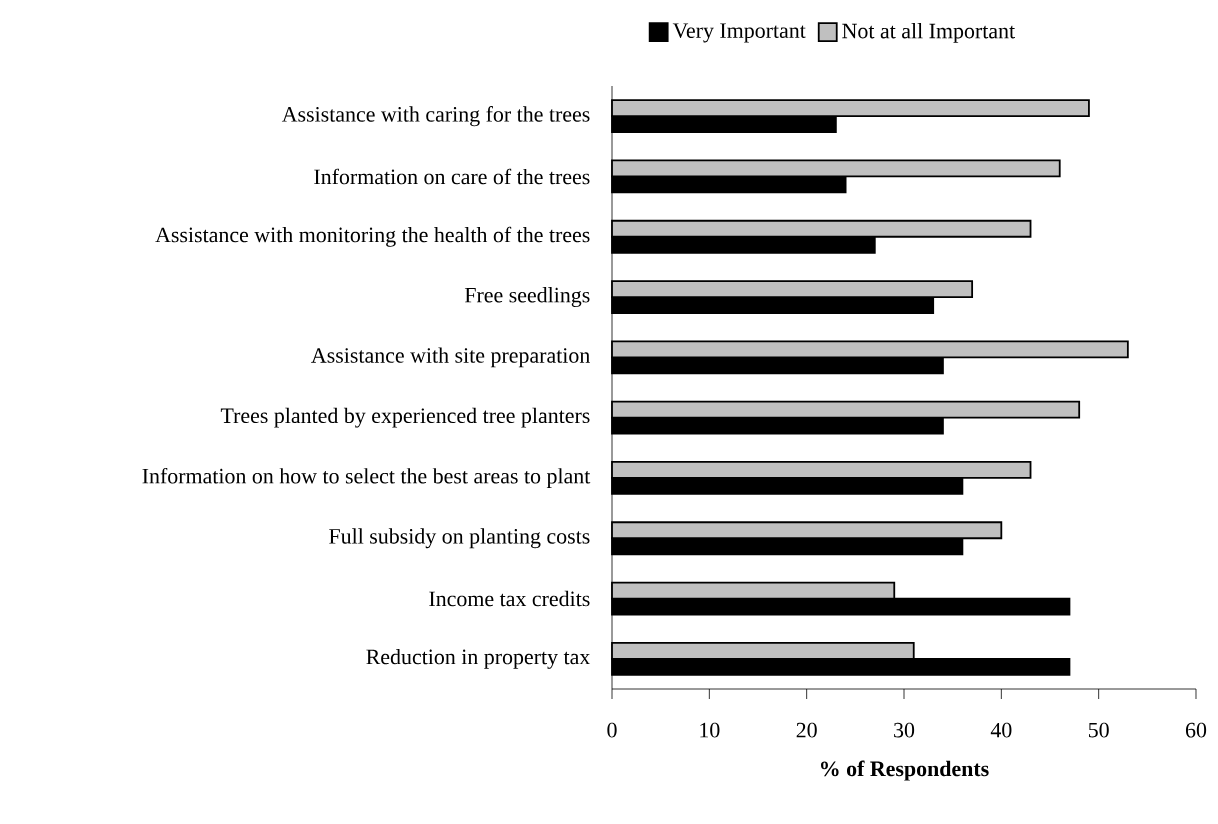 This screenshot has width=1218, height=824. Describe the element at coordinates (450, 357) in the screenshot. I see `y-tick-label: Assistance with site preparation` at that location.